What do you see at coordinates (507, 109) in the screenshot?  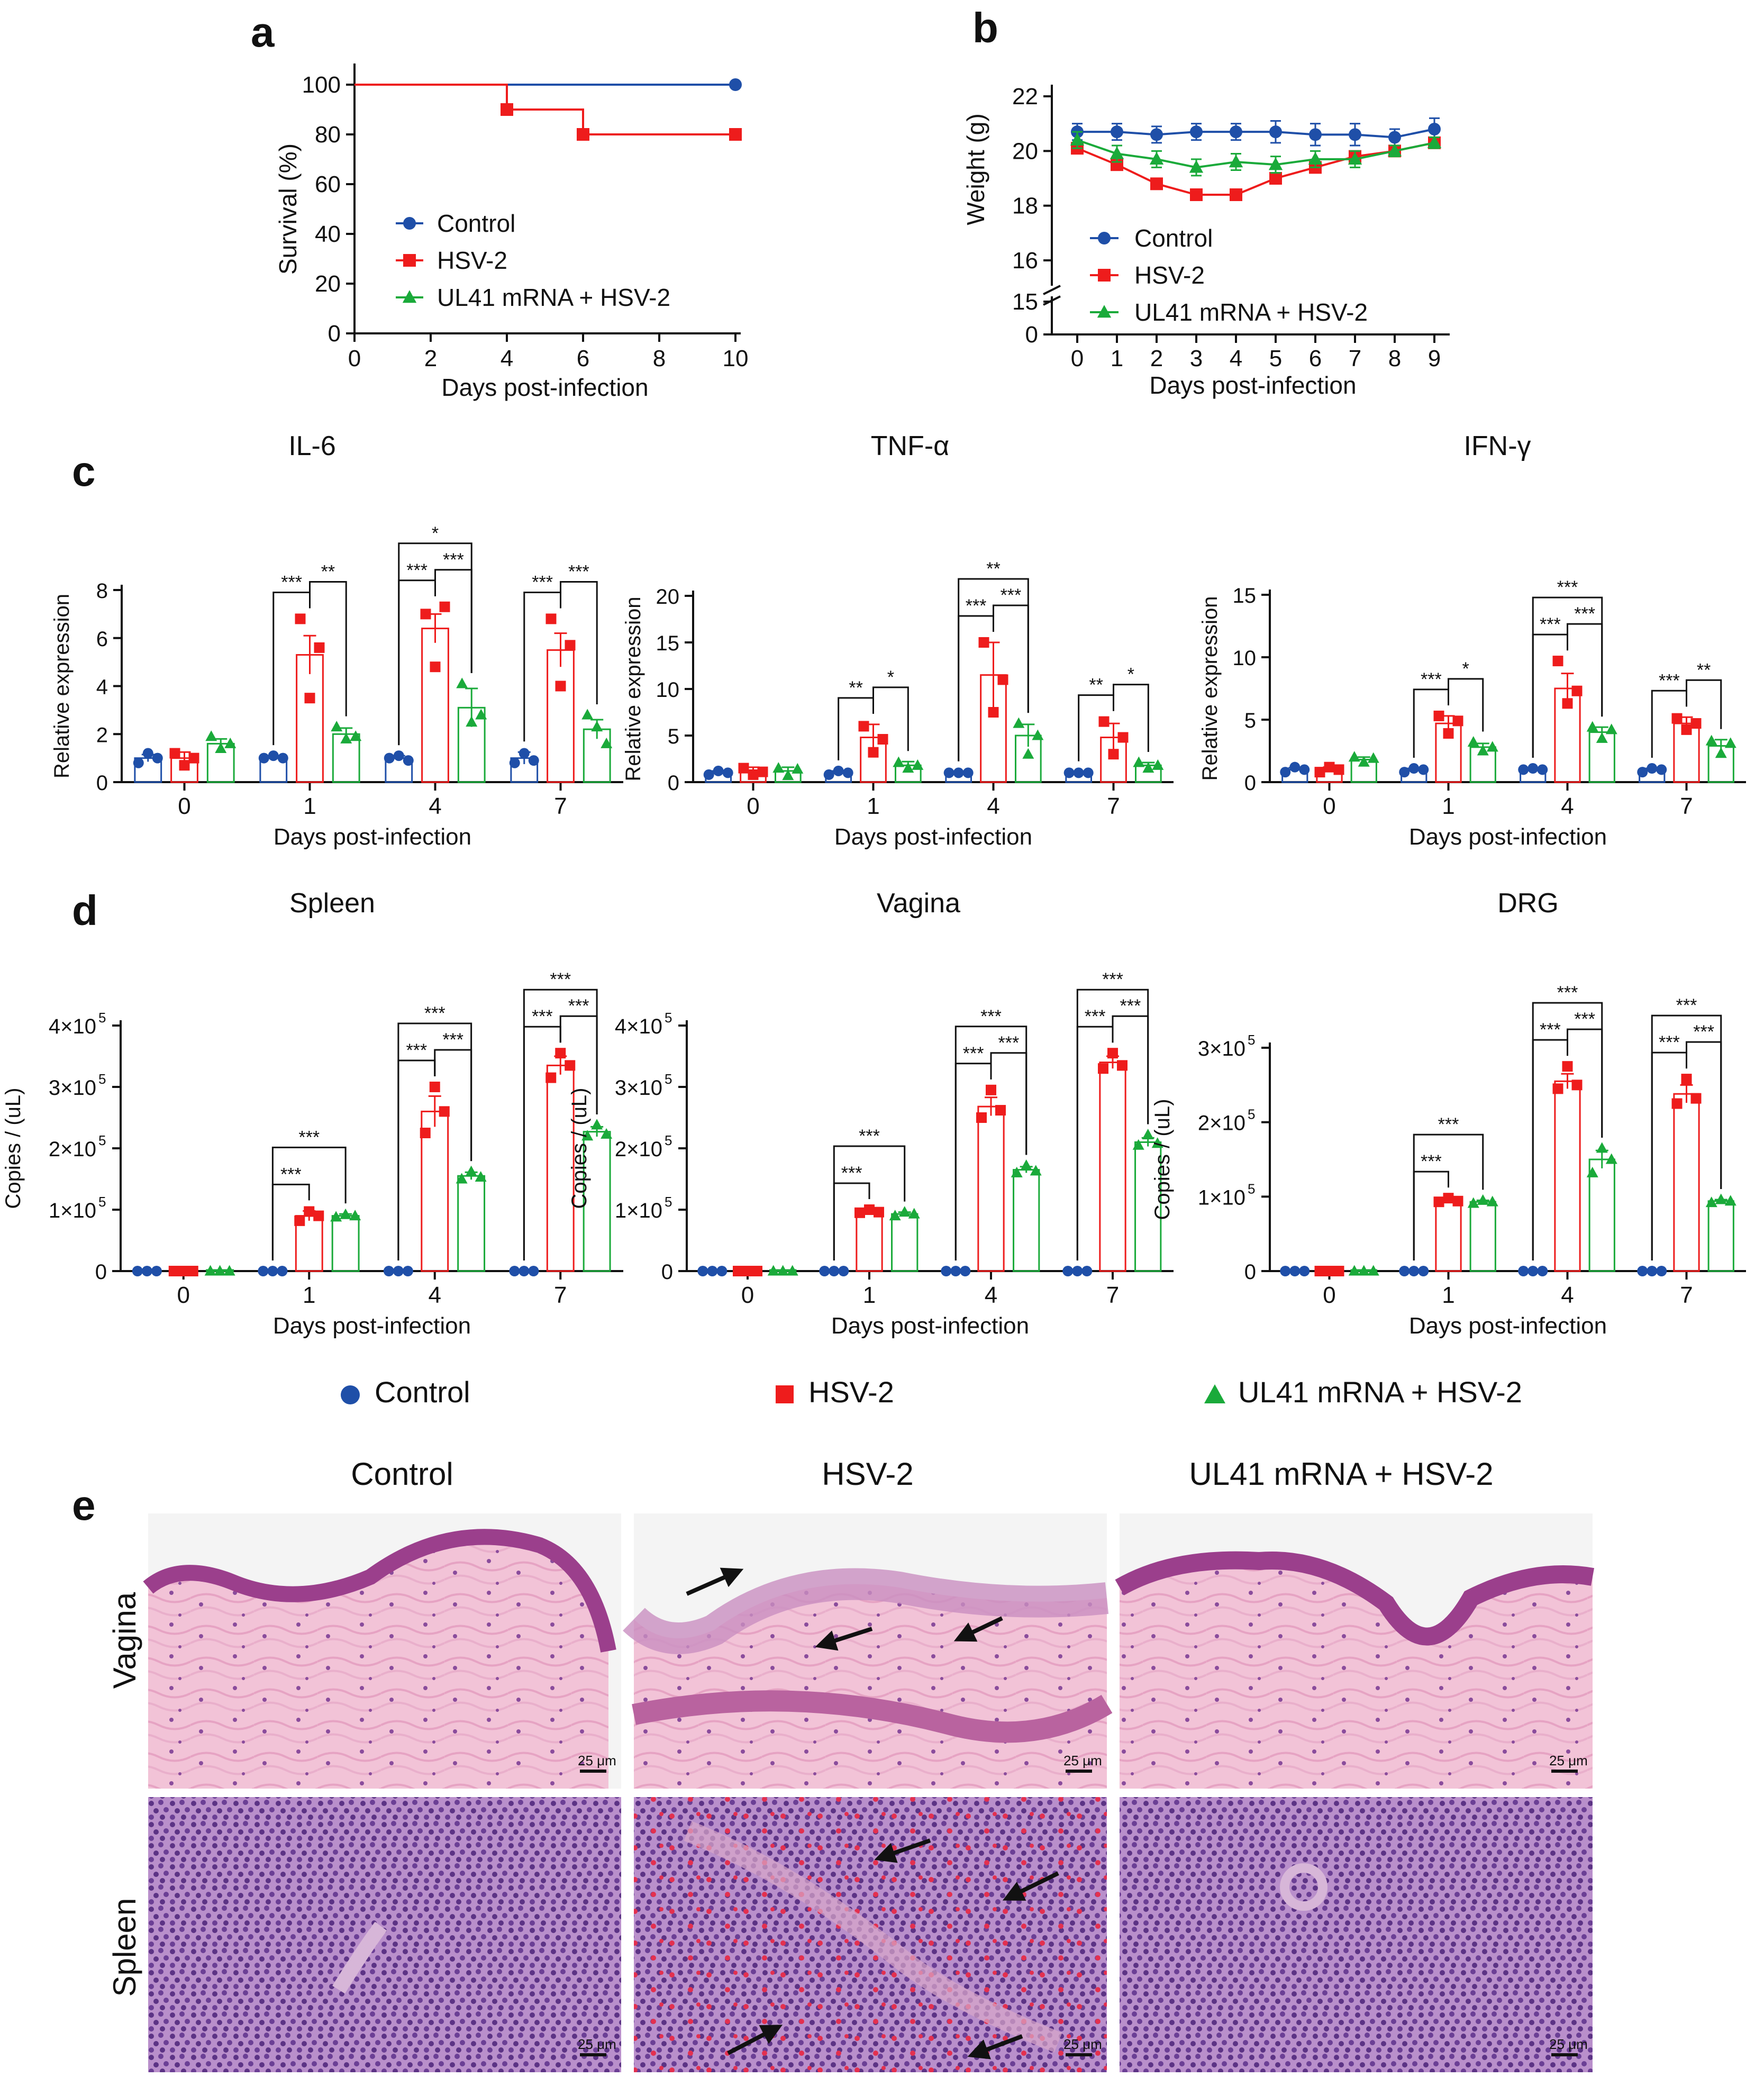 I see `survival-point` at bounding box center [507, 109].